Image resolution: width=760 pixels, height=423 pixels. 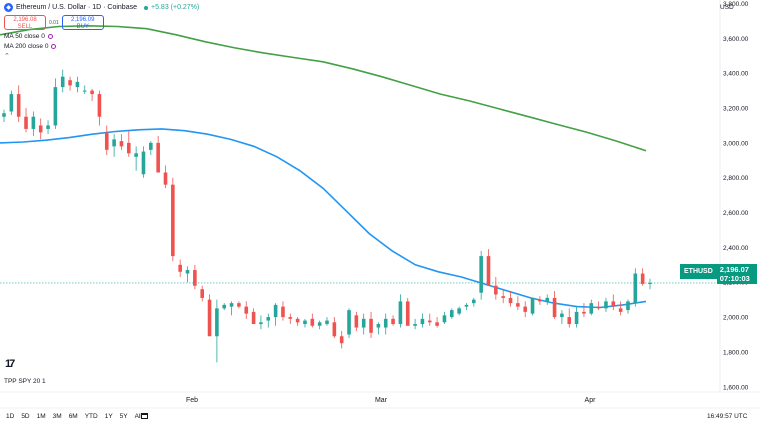 I want to click on symbol-title: Ethereum / U.S. Dollar · 1D · Coinbase, so click(x=76, y=7).